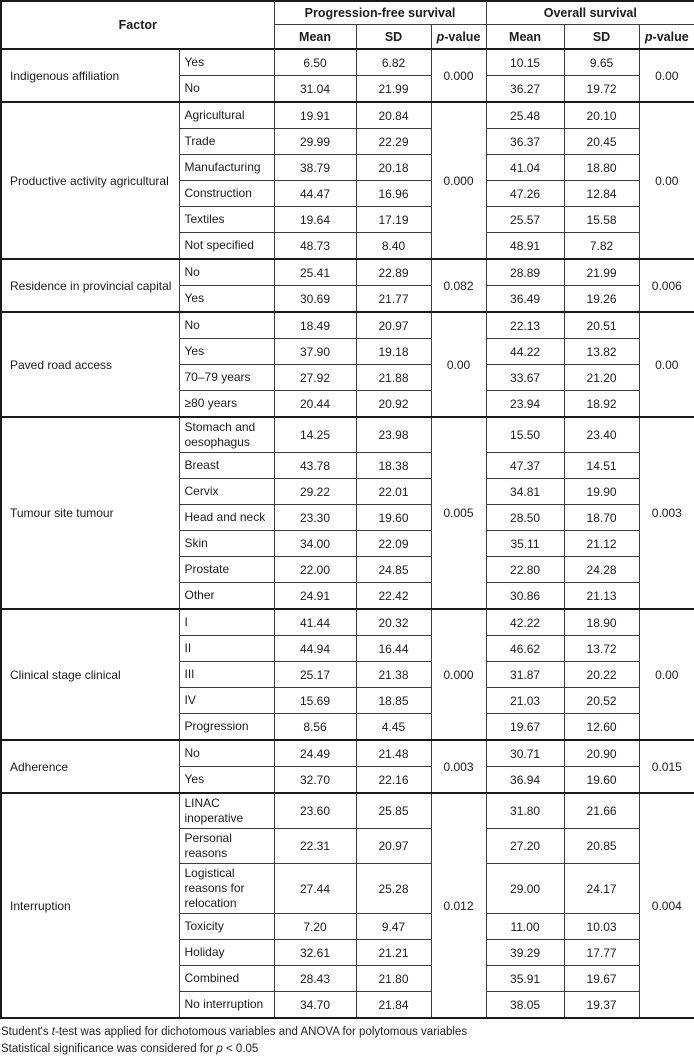 This screenshot has width=694, height=1057. I want to click on os-sd-cell: 17.77, so click(601, 952).